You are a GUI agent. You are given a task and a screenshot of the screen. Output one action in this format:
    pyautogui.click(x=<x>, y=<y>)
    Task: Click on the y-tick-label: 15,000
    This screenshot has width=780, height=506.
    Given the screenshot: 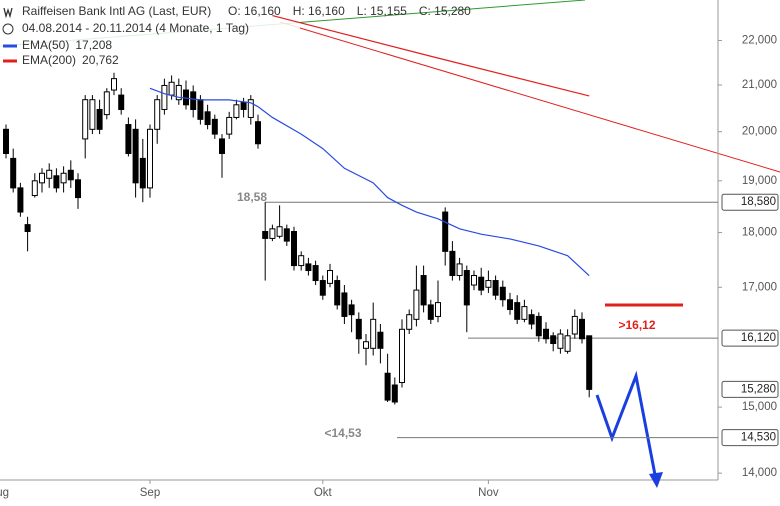 What is the action you would take?
    pyautogui.click(x=759, y=407)
    